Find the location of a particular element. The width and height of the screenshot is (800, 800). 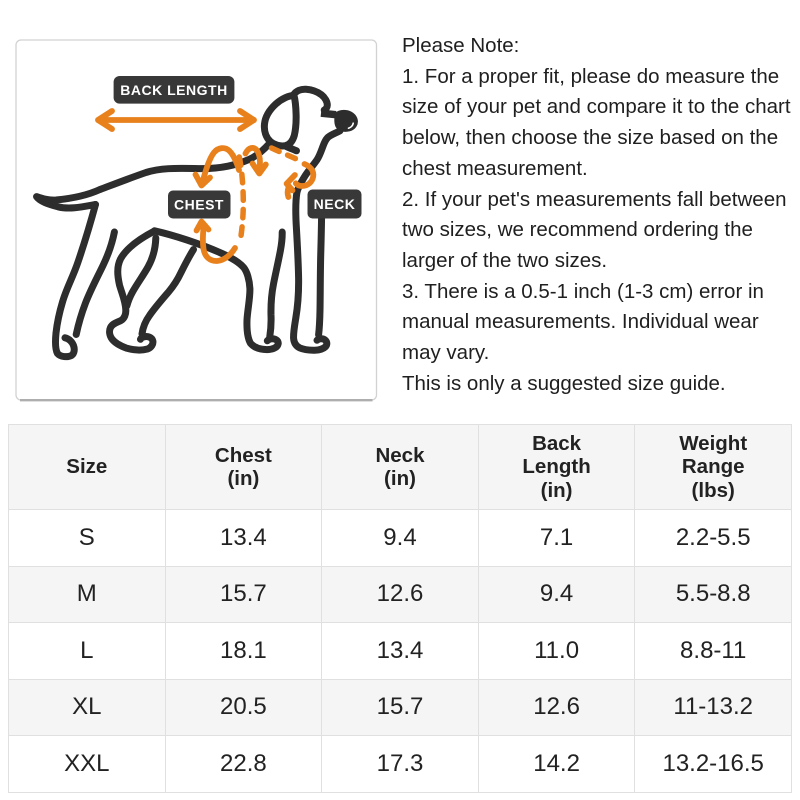

svg-text: NECK is located at coordinates (335, 204).